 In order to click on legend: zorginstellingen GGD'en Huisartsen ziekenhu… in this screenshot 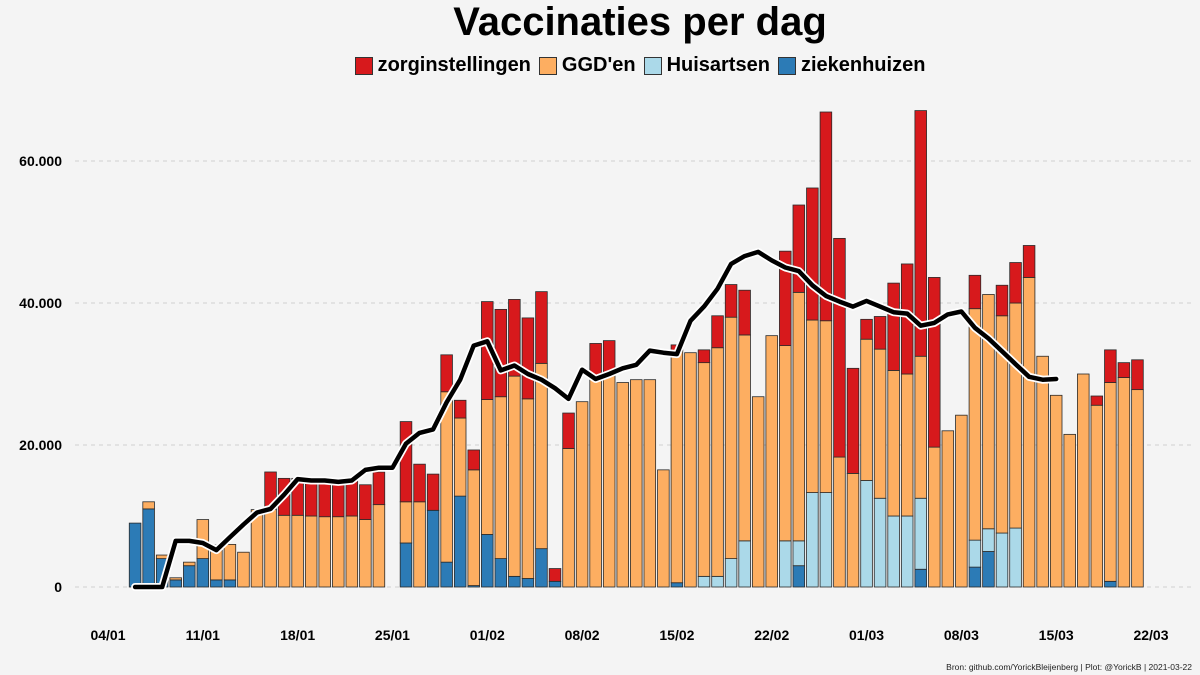, I will do `click(600, 65)`.